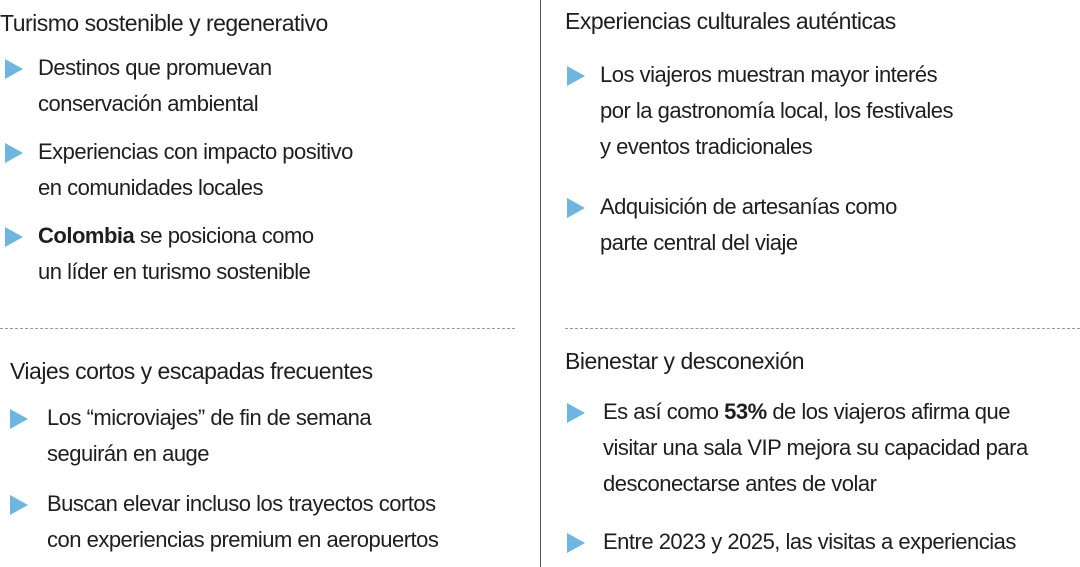 This screenshot has width=1080, height=567. I want to click on bullet-line: Experiencias con impacto positivo, so click(195, 151).